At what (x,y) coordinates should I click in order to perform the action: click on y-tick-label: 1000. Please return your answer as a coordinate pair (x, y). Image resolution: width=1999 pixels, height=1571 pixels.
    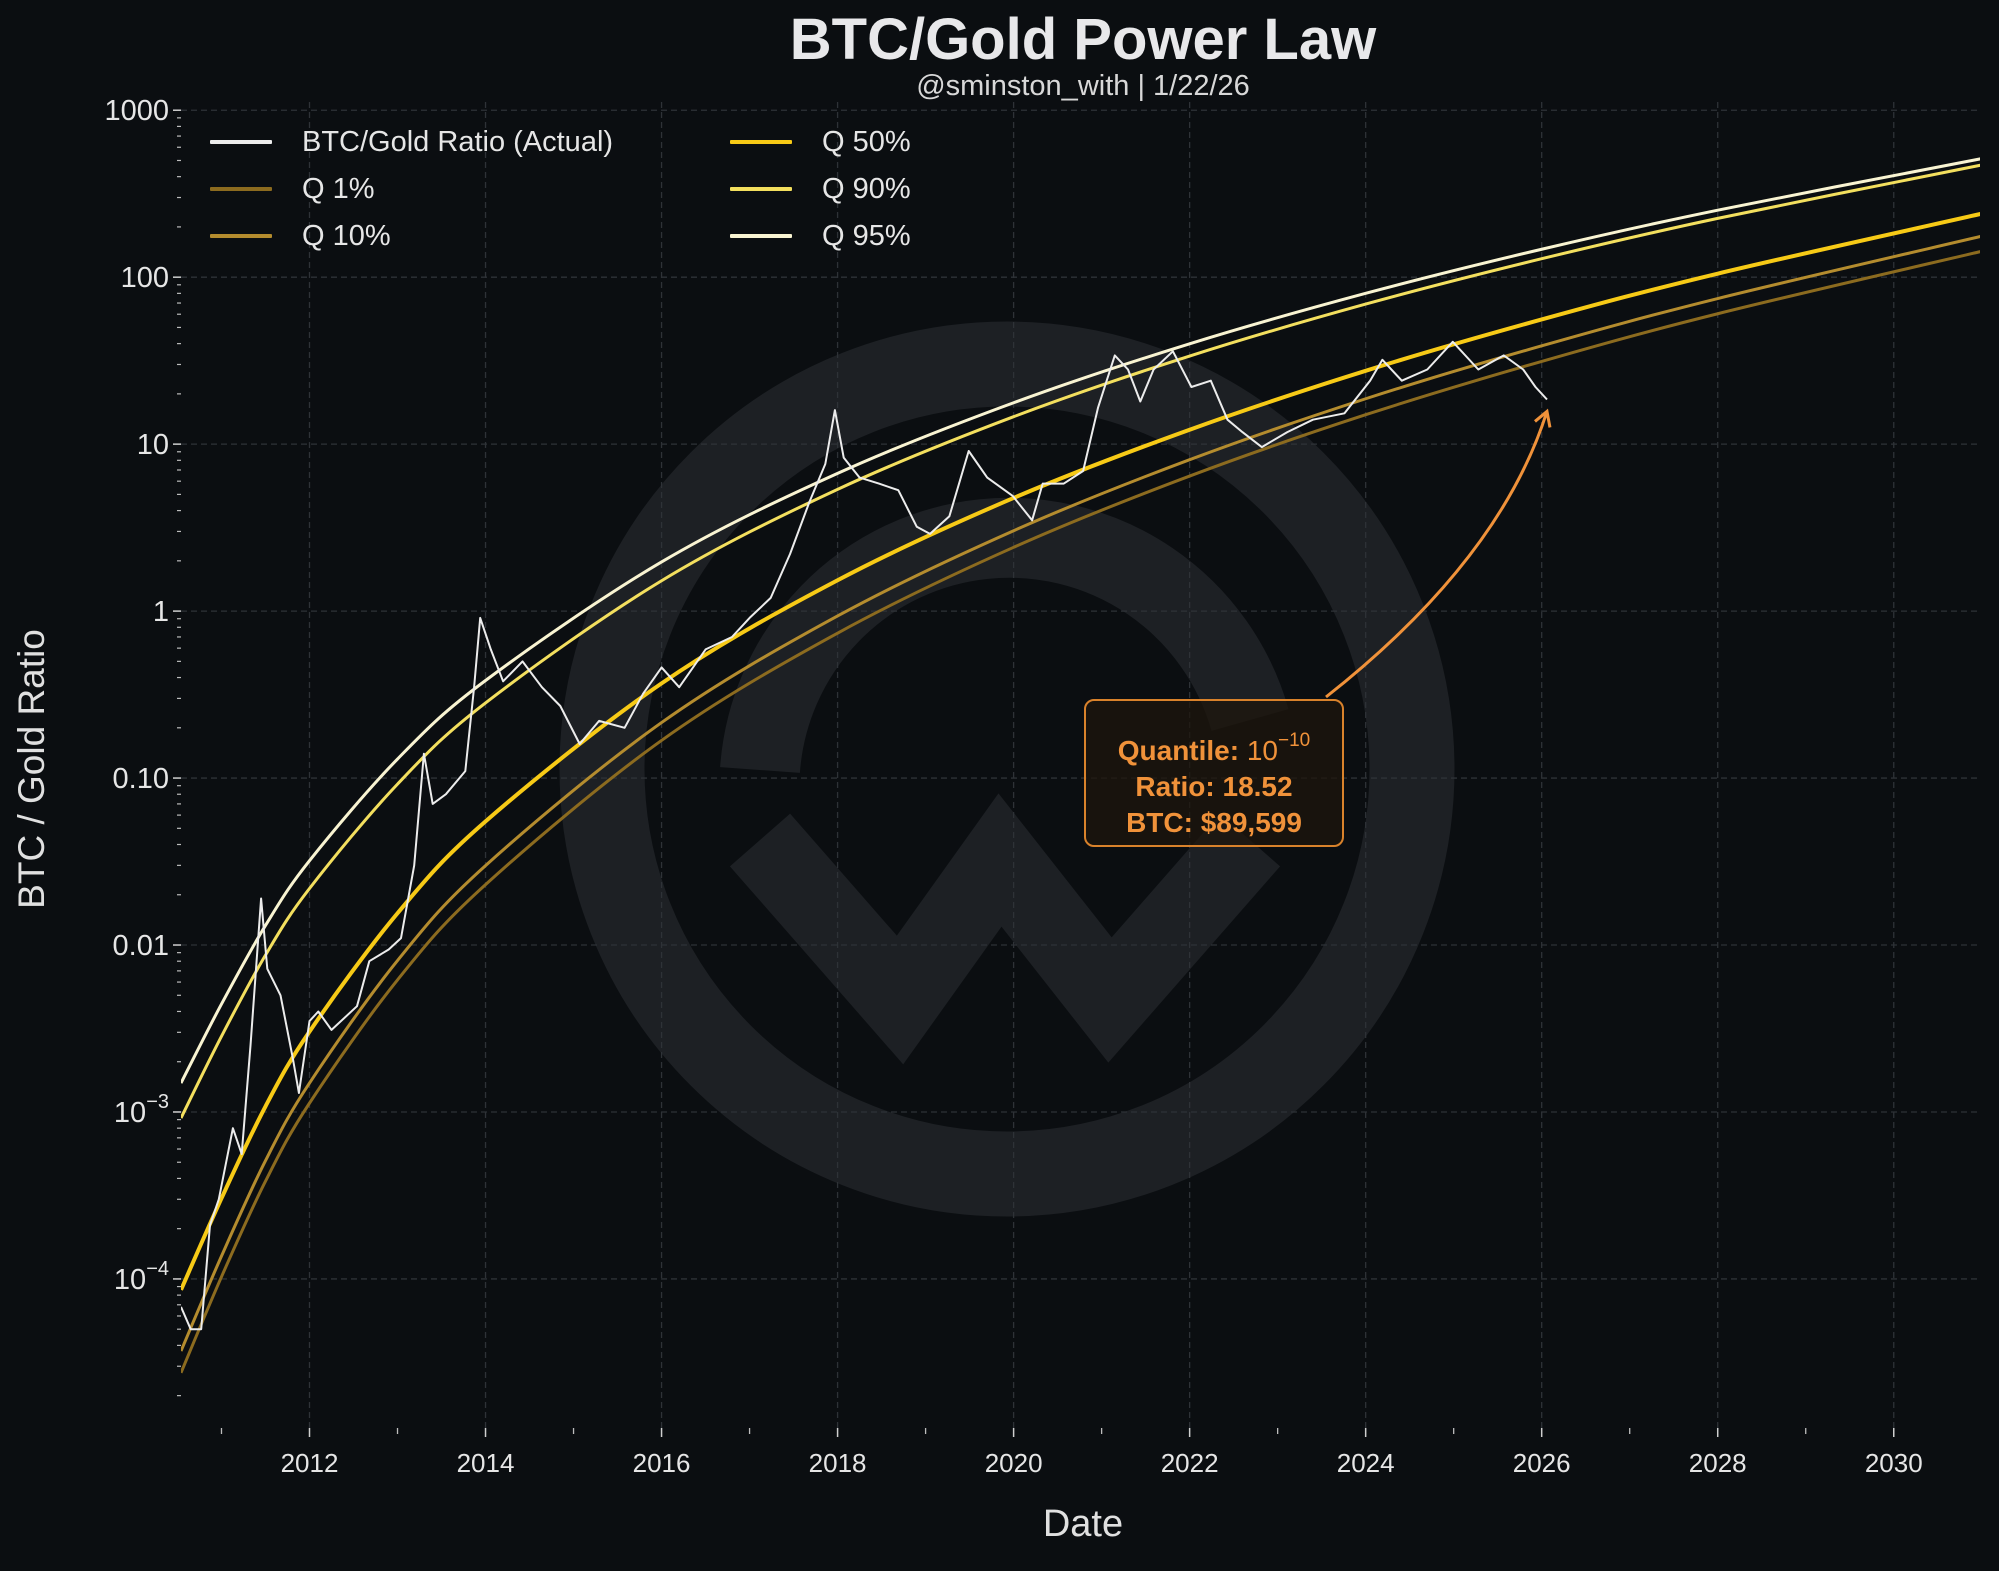
    Looking at the image, I should click on (136, 111).